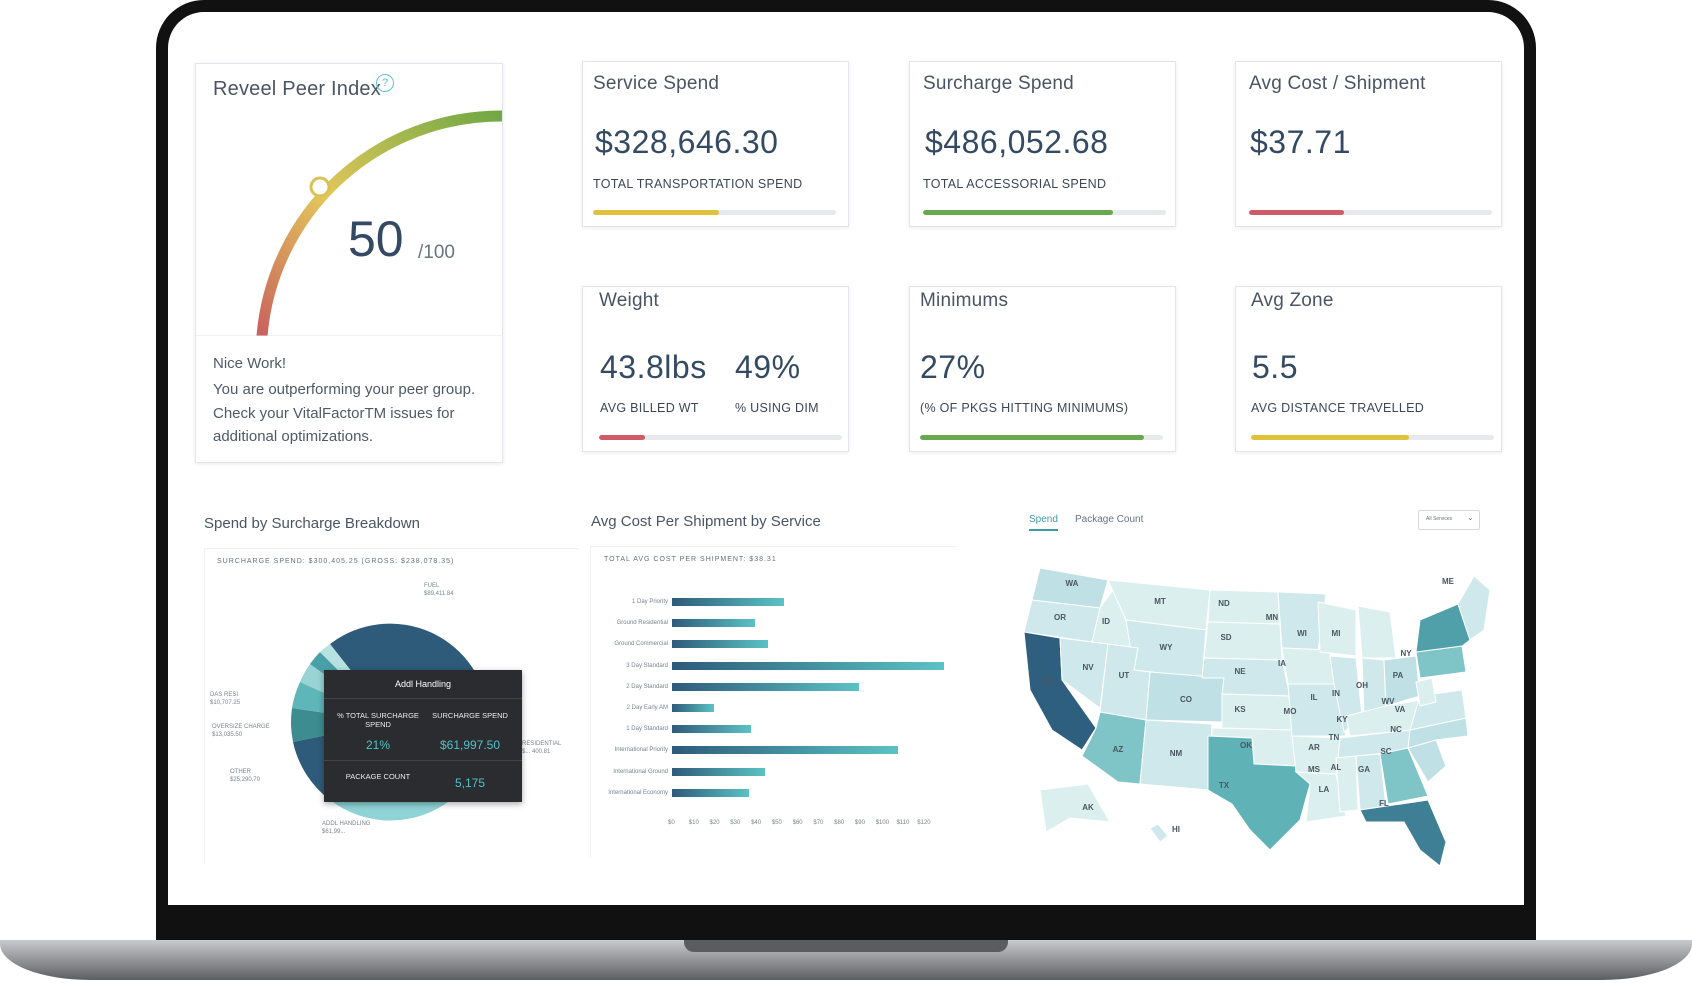 The height and width of the screenshot is (984, 1692). Describe the element at coordinates (1474, 608) in the screenshot. I see `map-state-new-england` at that location.